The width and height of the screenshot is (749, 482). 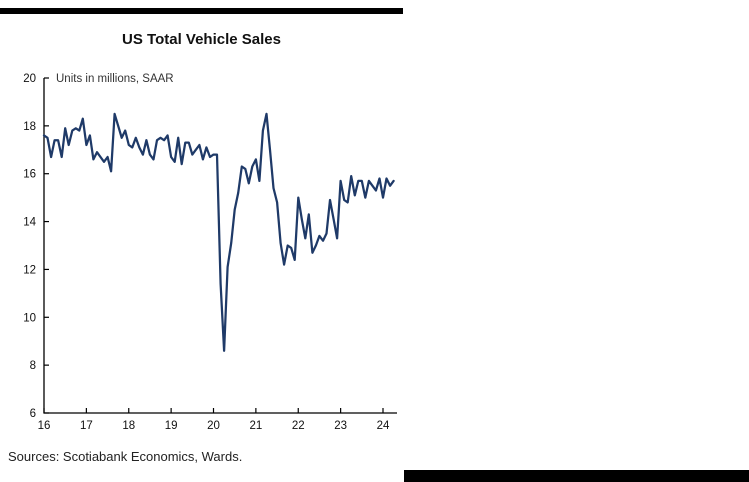 What do you see at coordinates (44, 426) in the screenshot?
I see `x-tick-label: 16` at bounding box center [44, 426].